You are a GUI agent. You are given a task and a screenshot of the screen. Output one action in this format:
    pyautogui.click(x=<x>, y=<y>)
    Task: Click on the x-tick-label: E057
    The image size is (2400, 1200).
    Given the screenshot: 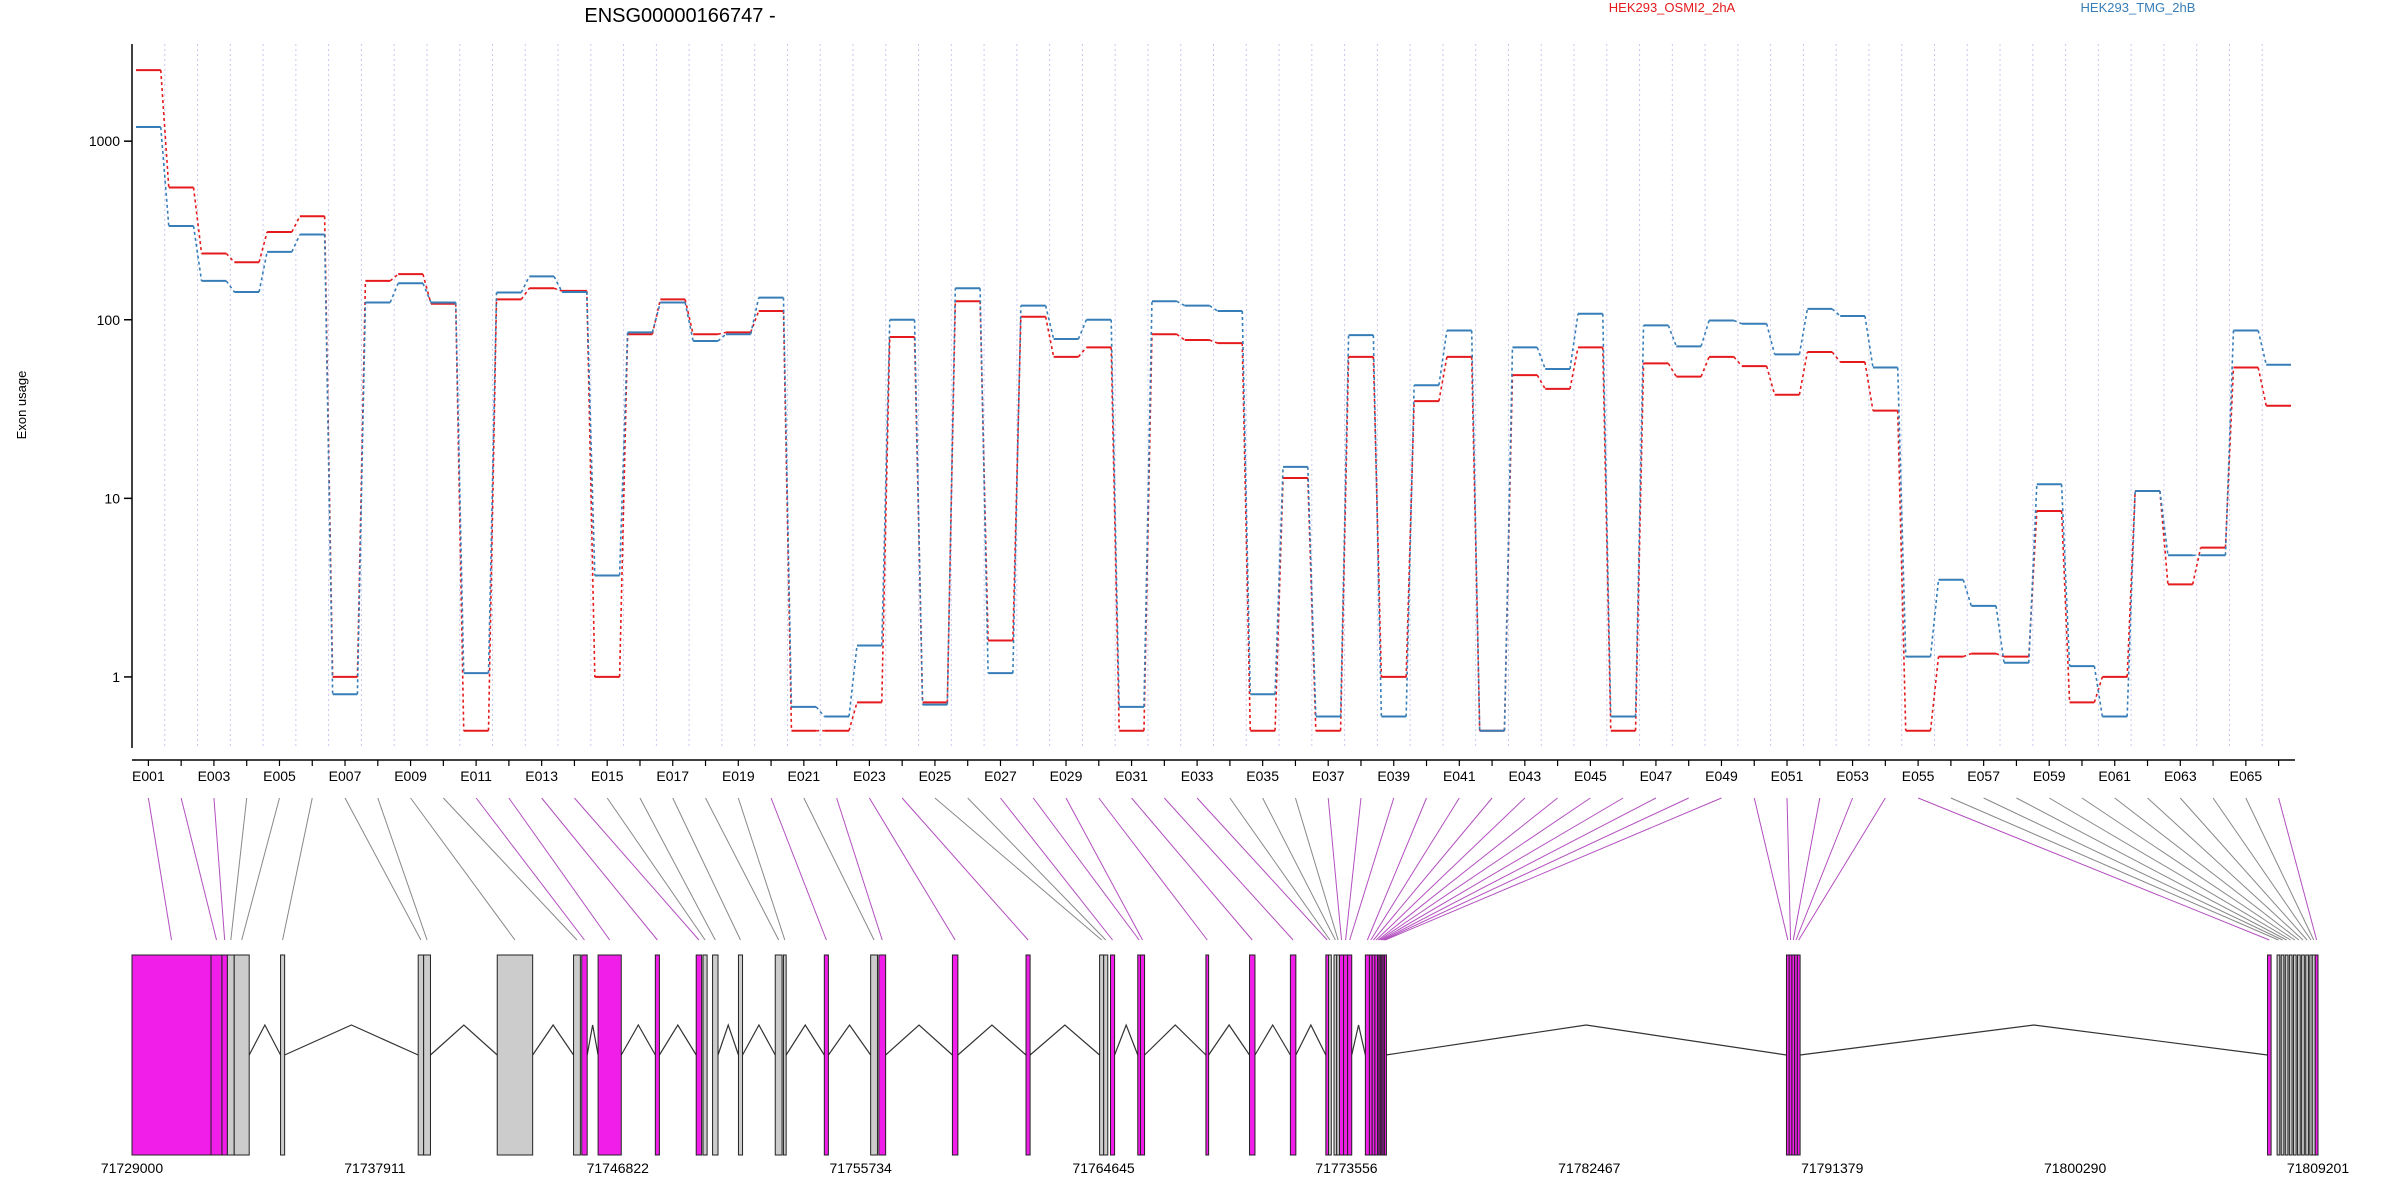 What is the action you would take?
    pyautogui.click(x=1983, y=776)
    